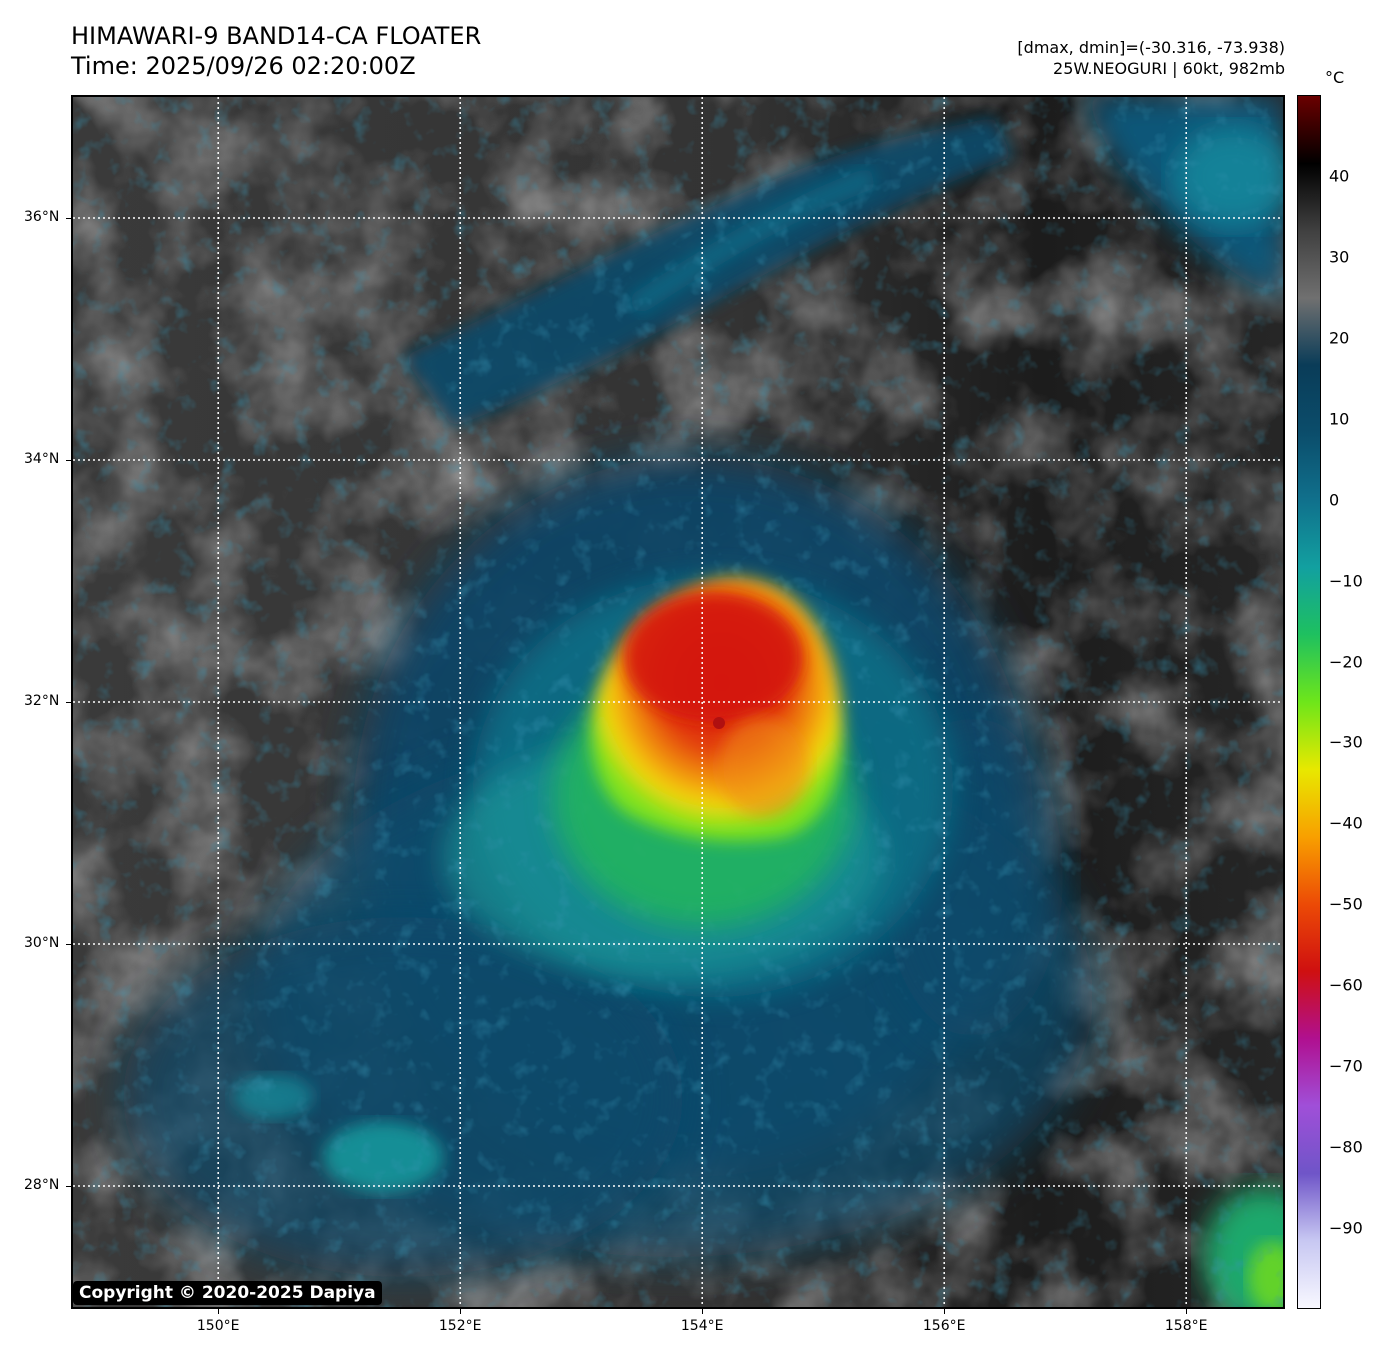 Image resolution: width=1389 pixels, height=1359 pixels. What do you see at coordinates (42, 943) in the screenshot?
I see `latitude-label: 30°N` at bounding box center [42, 943].